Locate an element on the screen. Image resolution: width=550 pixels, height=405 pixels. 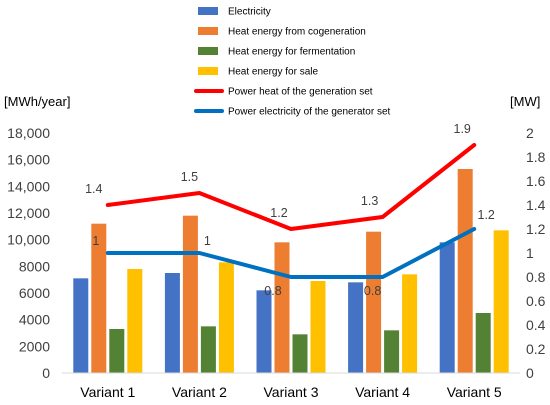
left-axis-tick-label: 18,000 is located at coordinates (28, 133).